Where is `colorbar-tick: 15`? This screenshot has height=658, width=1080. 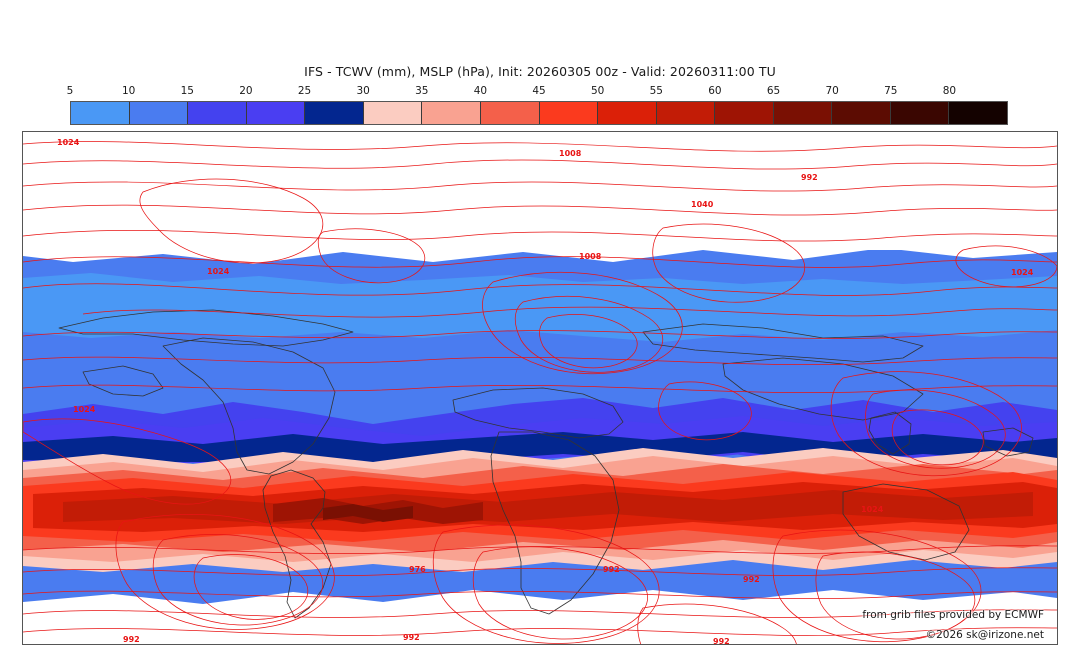 colorbar-tick: 15 is located at coordinates (187, 91).